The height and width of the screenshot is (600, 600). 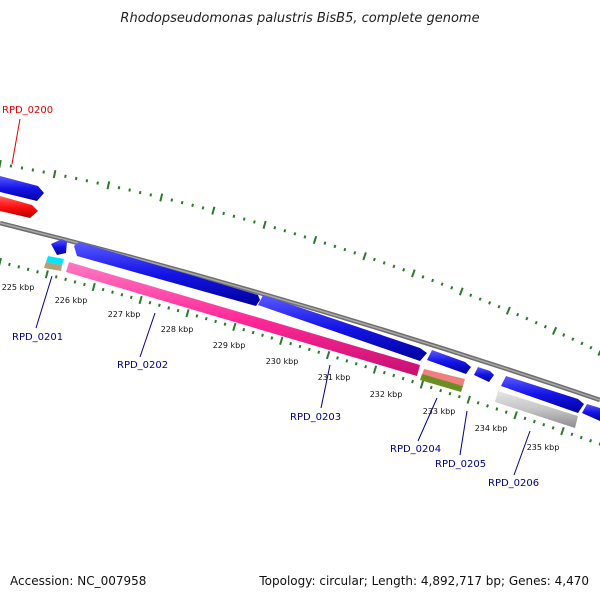 I want to click on rna-feature, so click(x=19, y=207).